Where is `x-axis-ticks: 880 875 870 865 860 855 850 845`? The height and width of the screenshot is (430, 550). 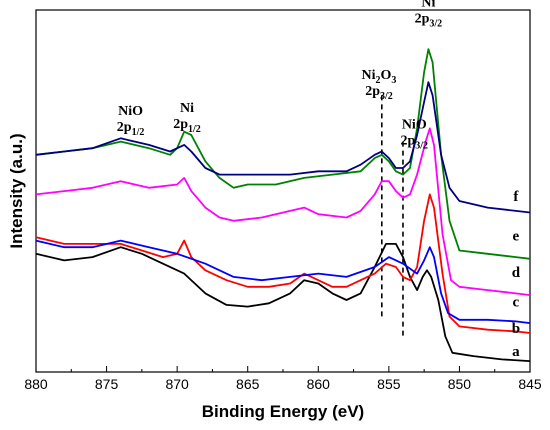
x-axis-ticks: 880 875 870 865 860 855 850 845 is located at coordinates (283, 379).